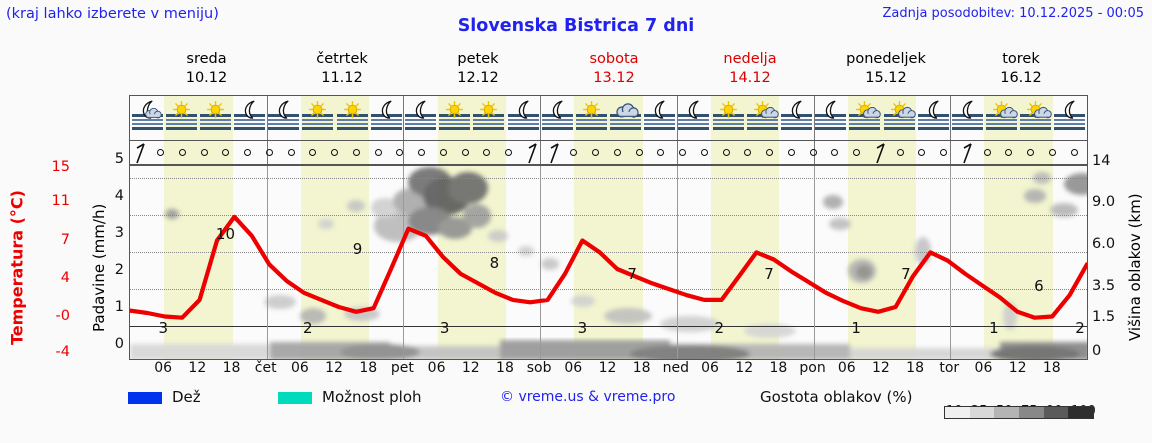 This screenshot has width=1152, height=443. Describe the element at coordinates (607, 368) in the screenshot. I see `x-tick-13: 12` at that location.